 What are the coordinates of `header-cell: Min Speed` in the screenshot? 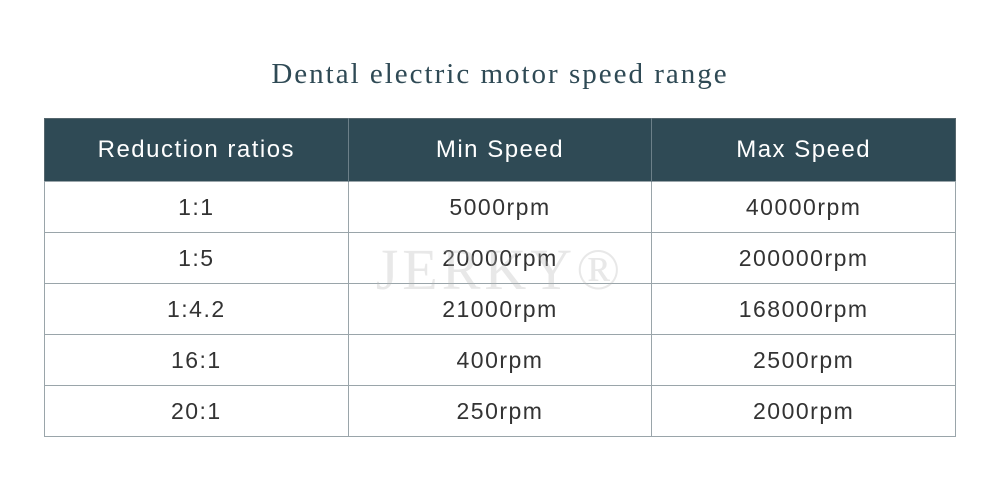 It's located at (499, 150).